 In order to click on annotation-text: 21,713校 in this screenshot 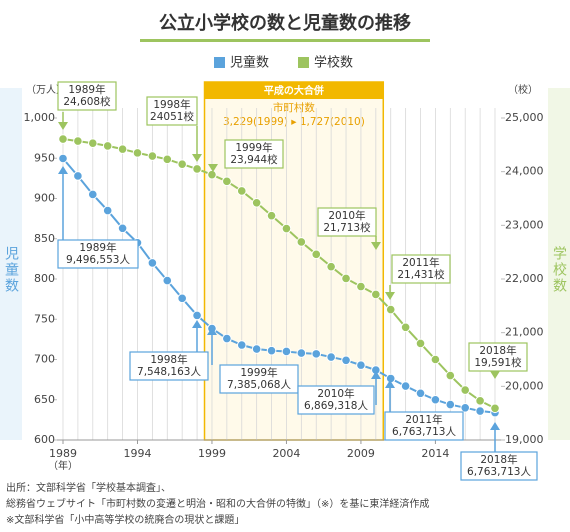, I will do `click(347, 227)`.